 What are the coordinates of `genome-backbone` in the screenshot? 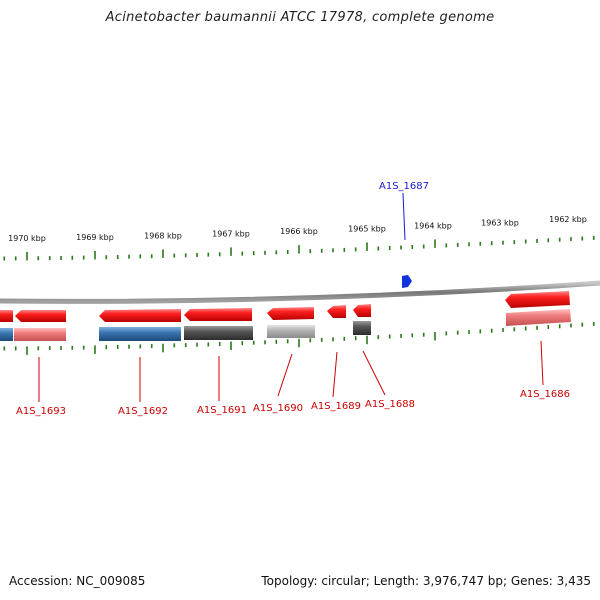 It's located at (300, 292).